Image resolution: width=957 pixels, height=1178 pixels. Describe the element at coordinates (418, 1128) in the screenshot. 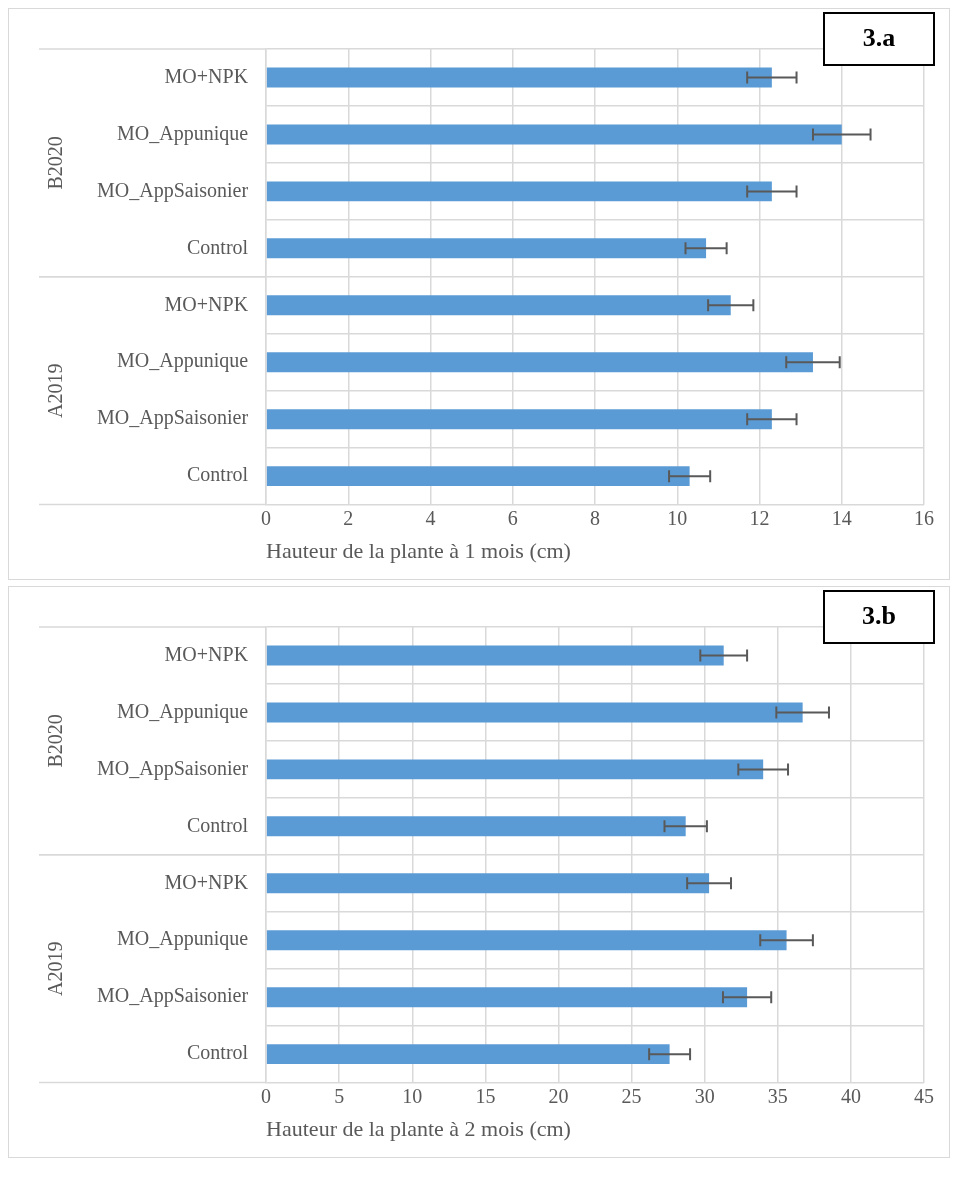

I see `x-axis-title: Hauteur de la plante à 2 mois (cm)` at that location.